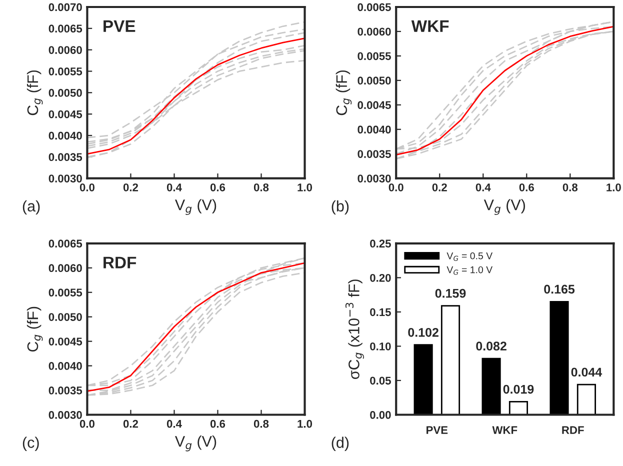  Describe the element at coordinates (120, 262) in the screenshot. I see `annotation: RDF` at that location.